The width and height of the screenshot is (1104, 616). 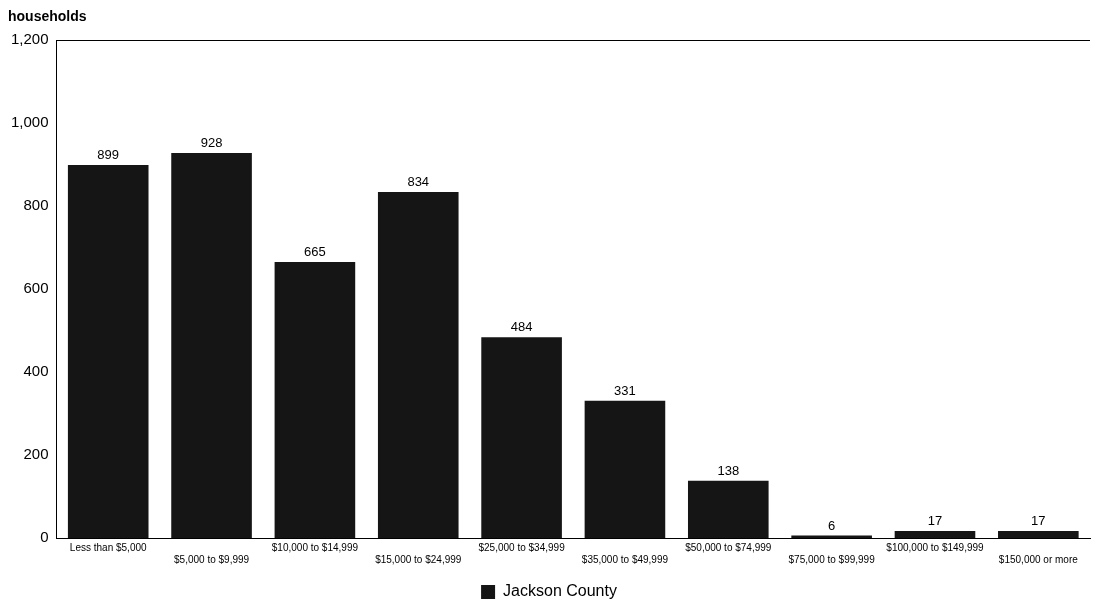 What do you see at coordinates (36, 288) in the screenshot?
I see `y-tick-label: 600` at bounding box center [36, 288].